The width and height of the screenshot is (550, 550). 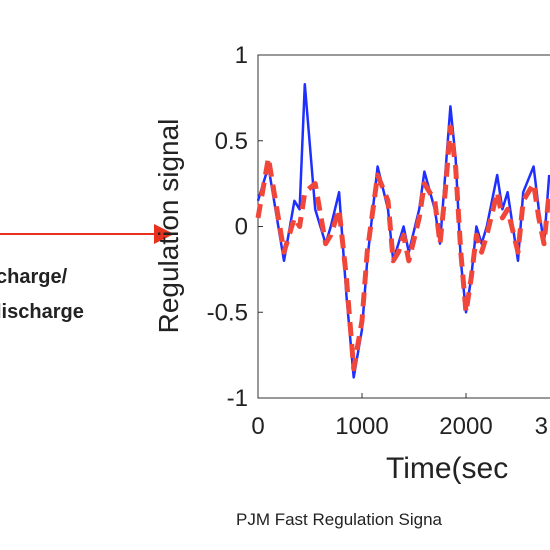 What do you see at coordinates (447, 468) in the screenshot?
I see `x-axis-label: Time(sec` at bounding box center [447, 468].